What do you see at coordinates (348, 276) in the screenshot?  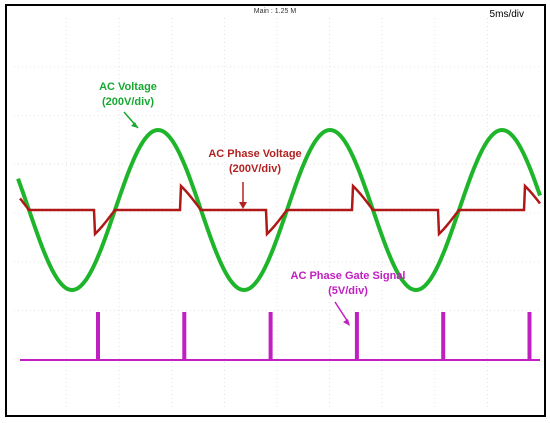 I see `annotation-label: AC Phase Gate Signal` at bounding box center [348, 276].